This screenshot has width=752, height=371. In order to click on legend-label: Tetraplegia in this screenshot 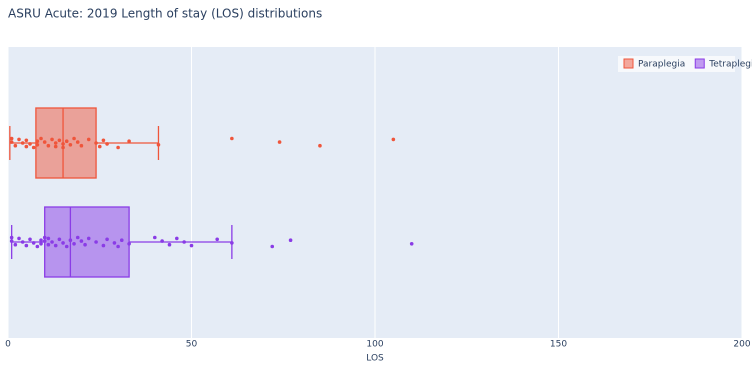, I will do `click(730, 65)`.